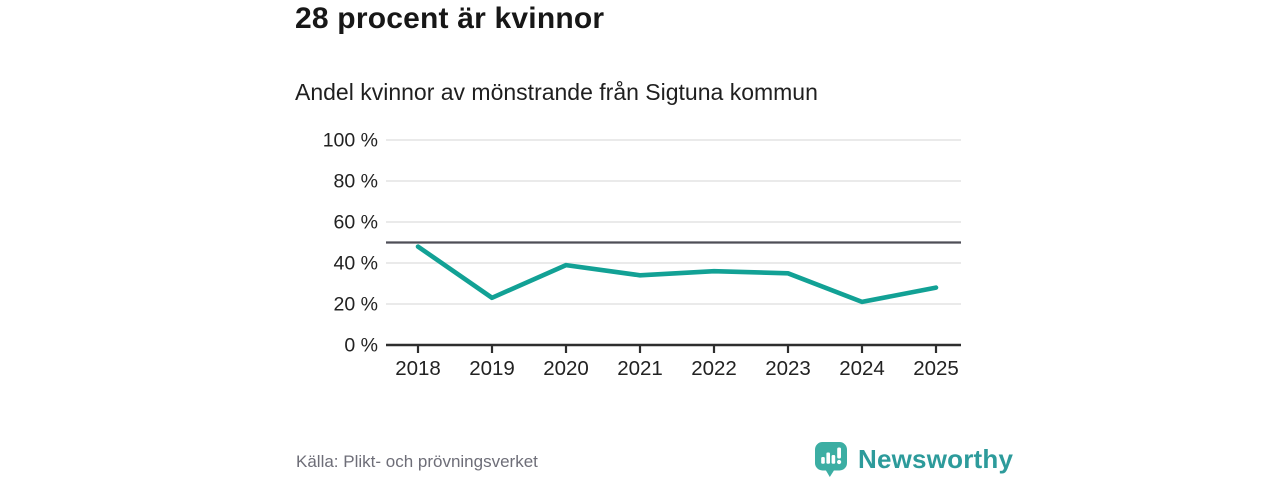  I want to click on x-tick-label: 2019, so click(492, 368).